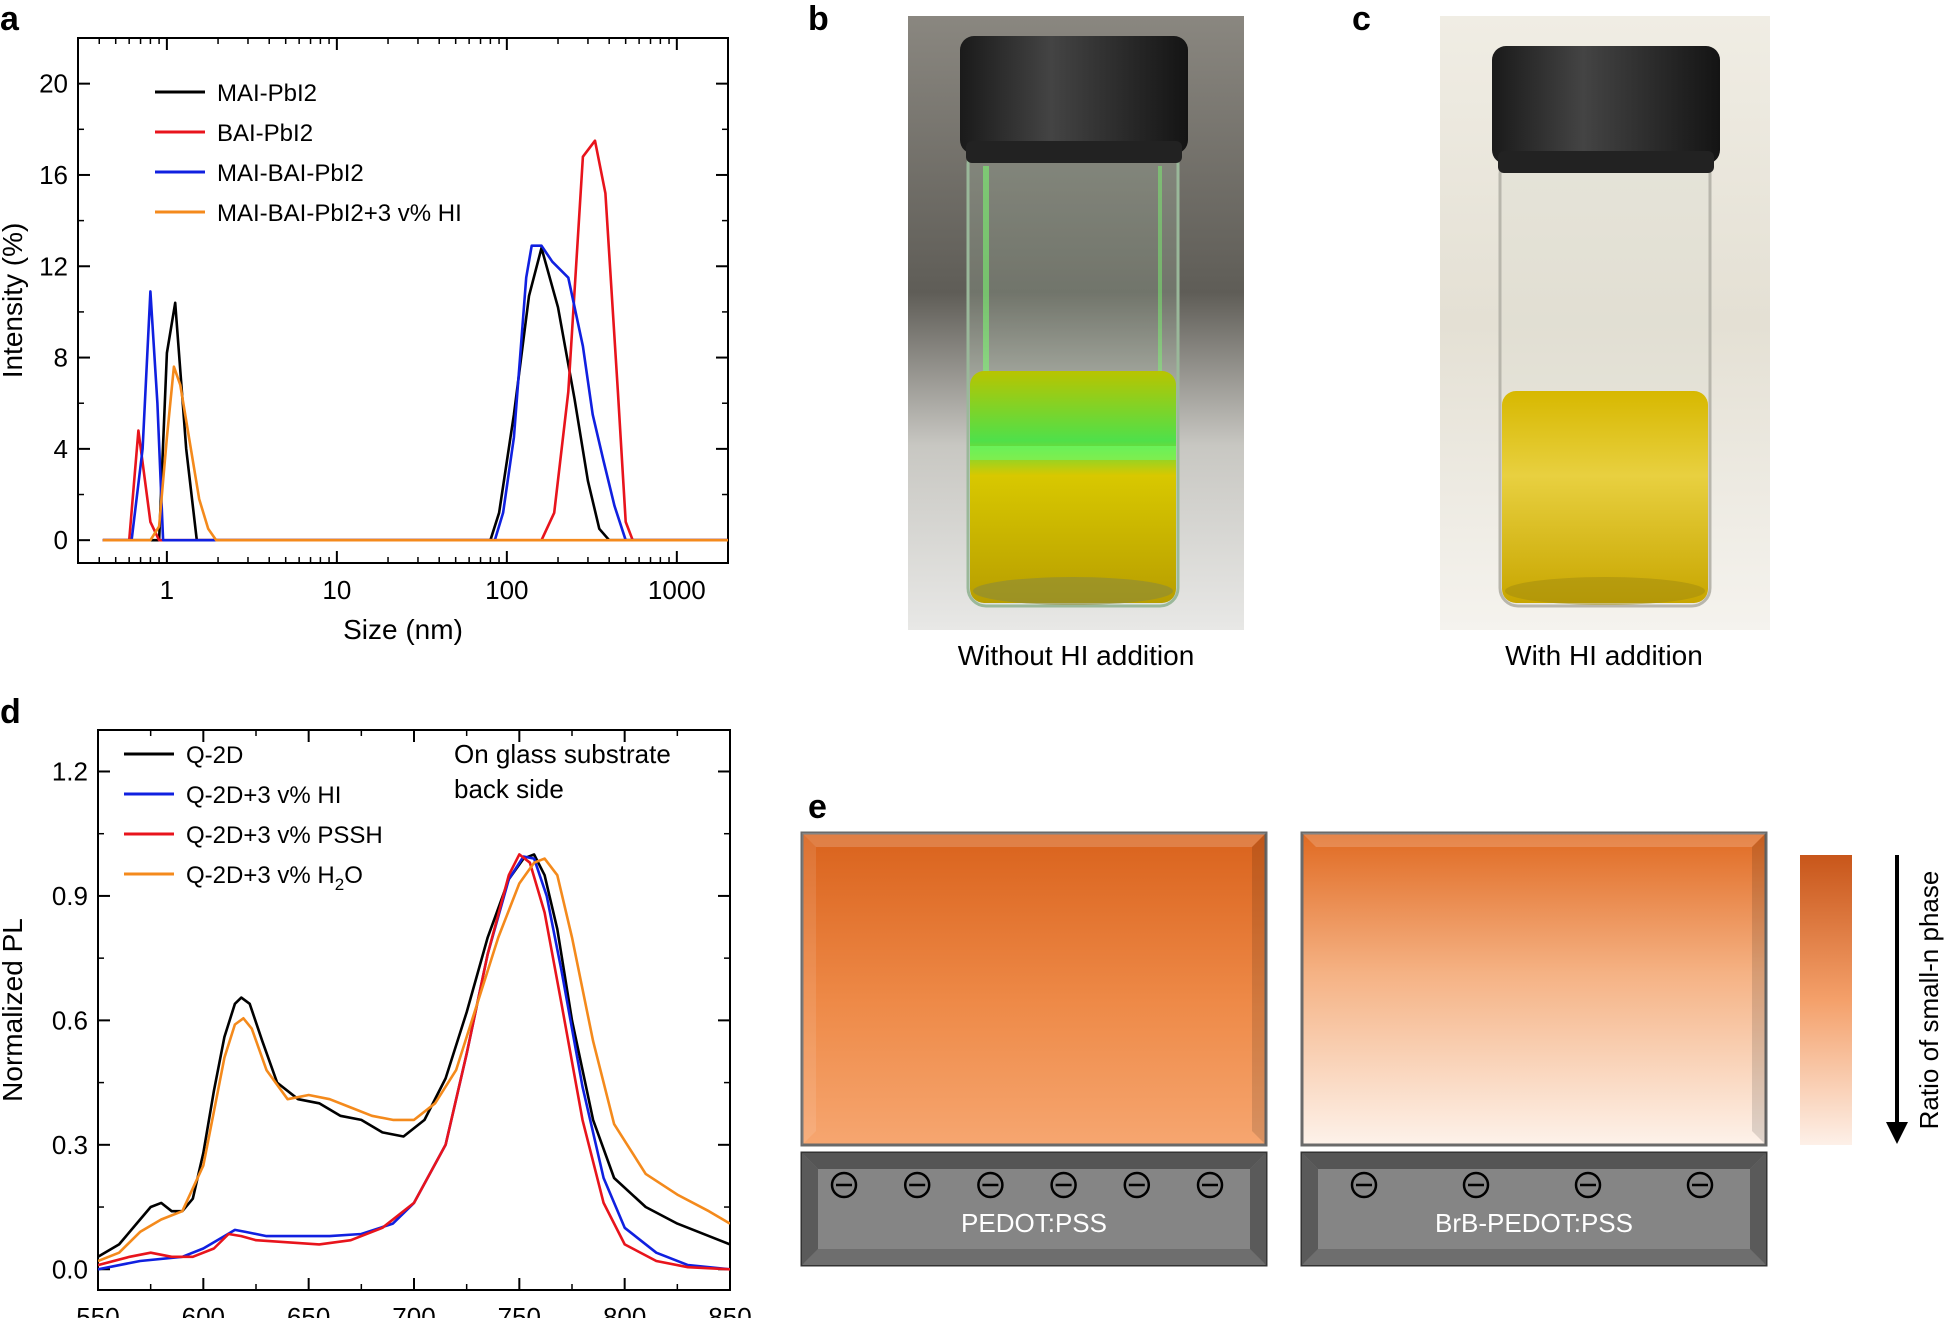  I want to click on left-perovskite-layer, so click(1034, 989).